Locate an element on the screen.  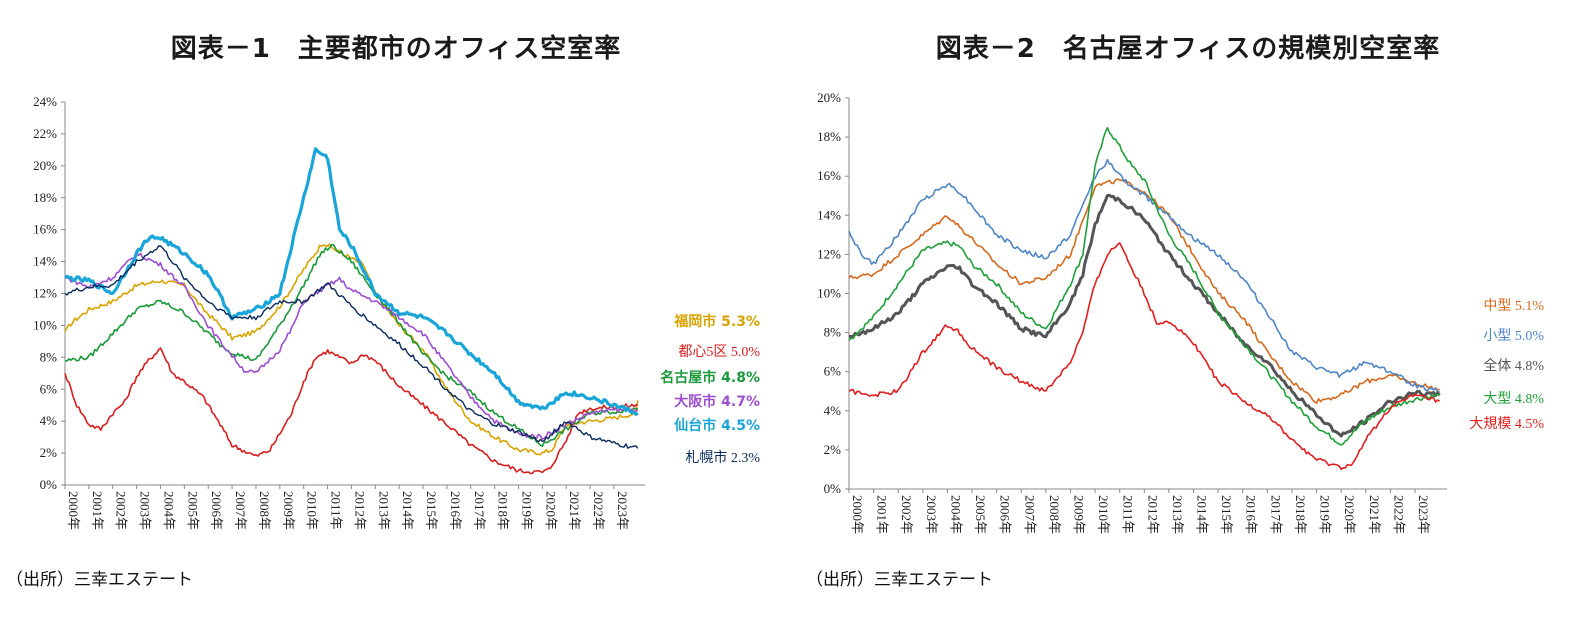
chart-2-source: （出所）三幸エステート is located at coordinates (899, 580).